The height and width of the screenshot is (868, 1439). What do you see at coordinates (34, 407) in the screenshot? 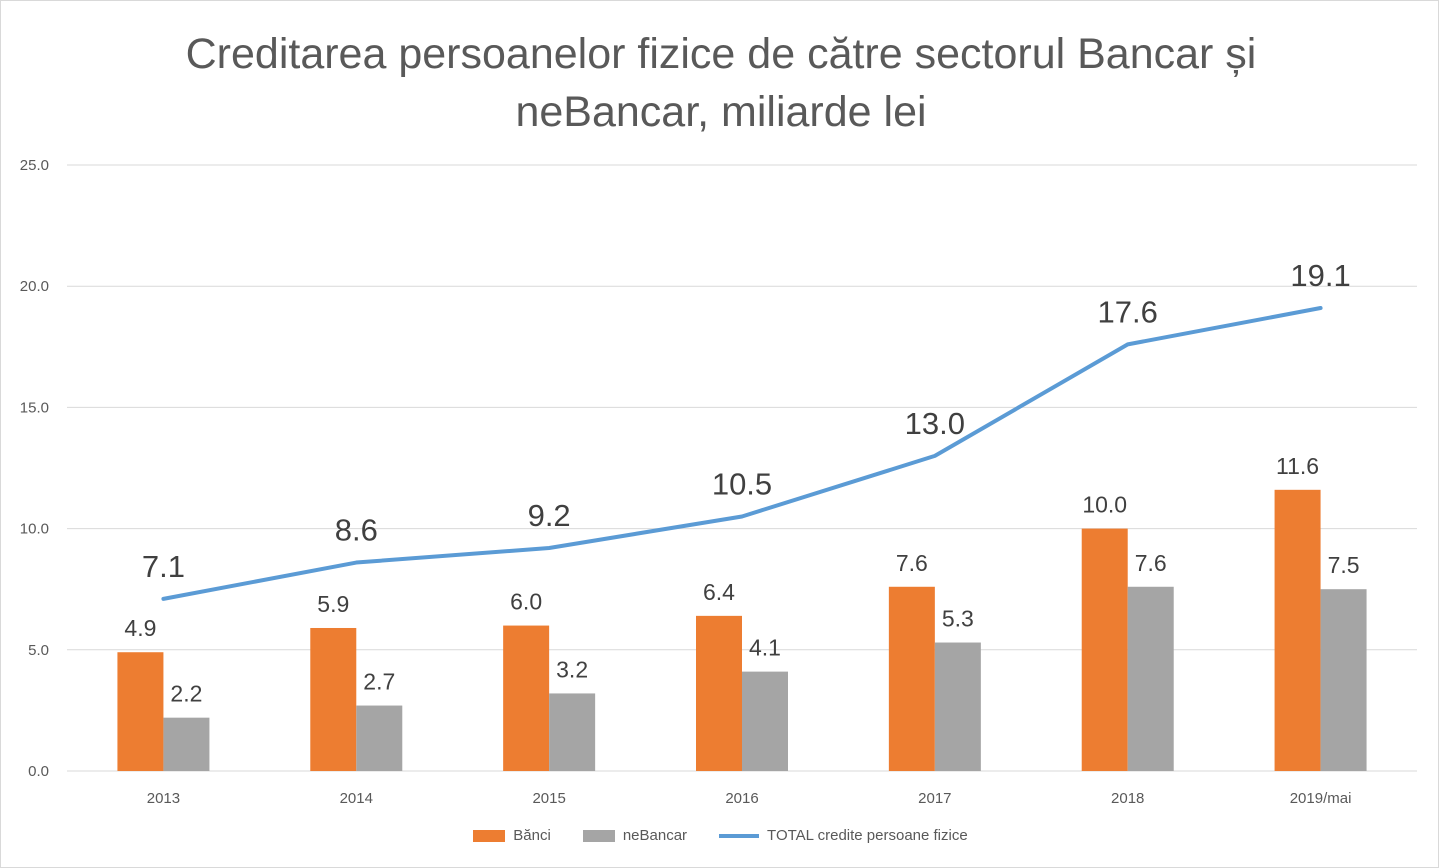
I see `y-tick-label: 15.0` at bounding box center [34, 407].